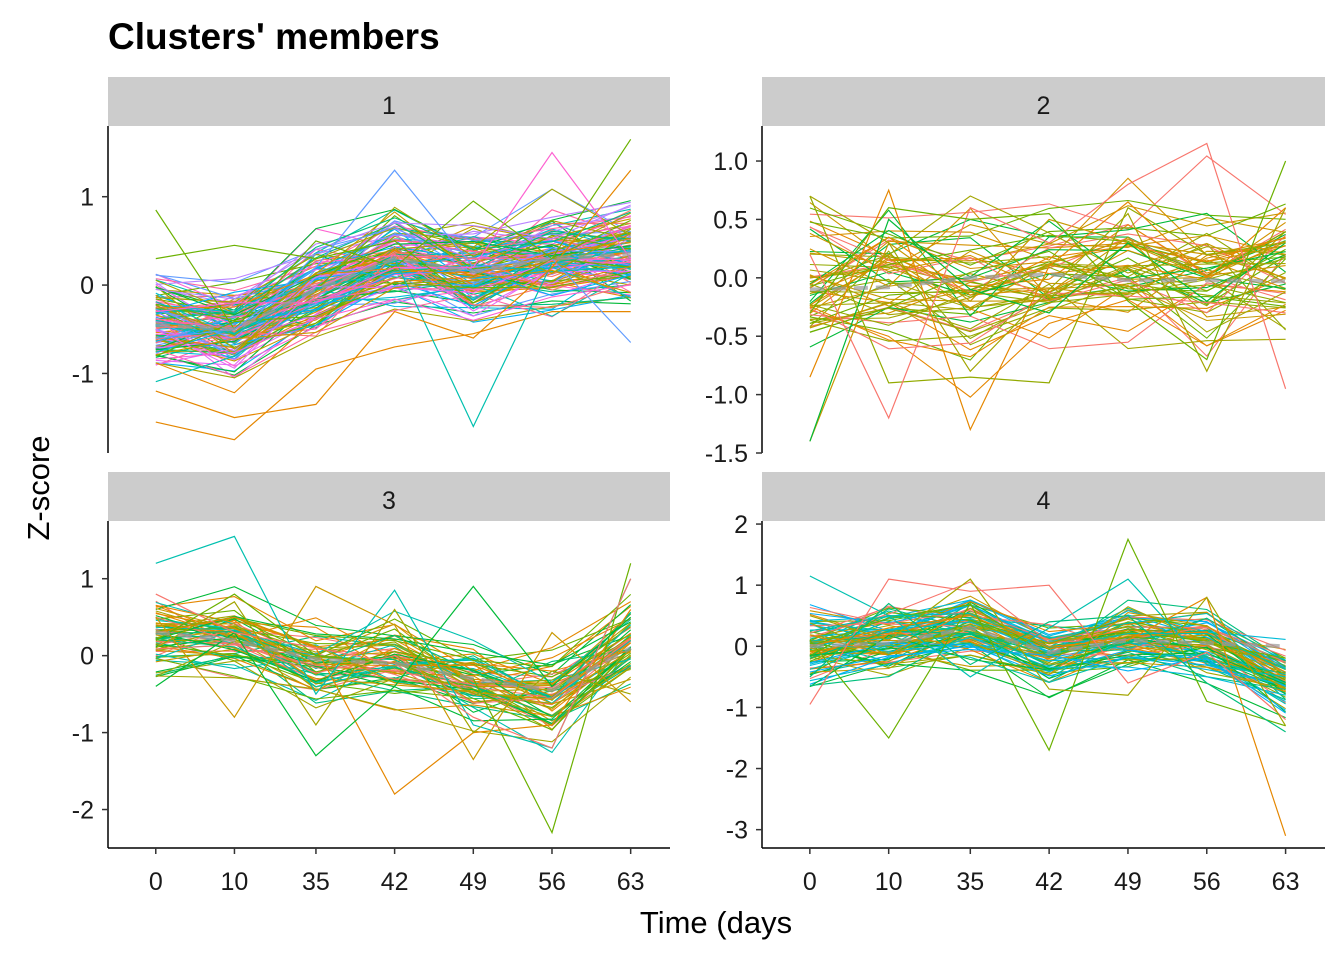 The image size is (1344, 960). I want to click on y-tick-label: -1.5, so click(726, 454).